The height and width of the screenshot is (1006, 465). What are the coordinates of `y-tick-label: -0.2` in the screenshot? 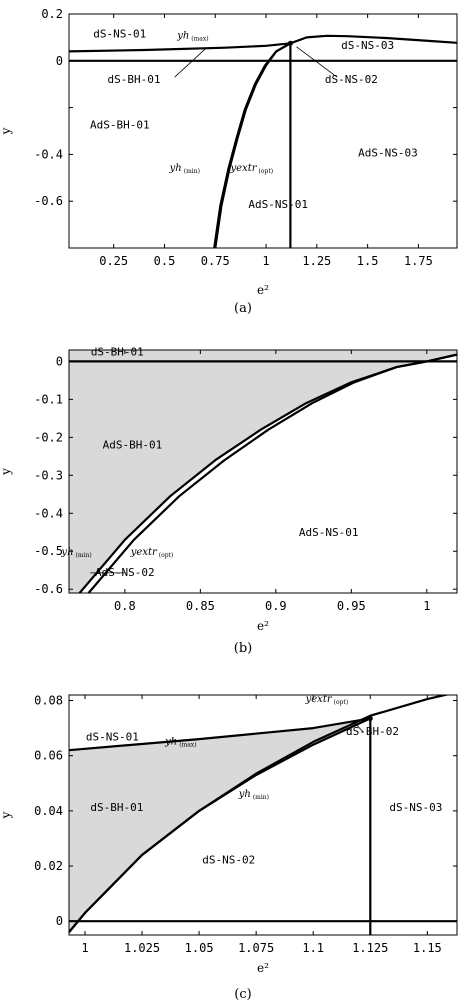 It's located at (48, 437).